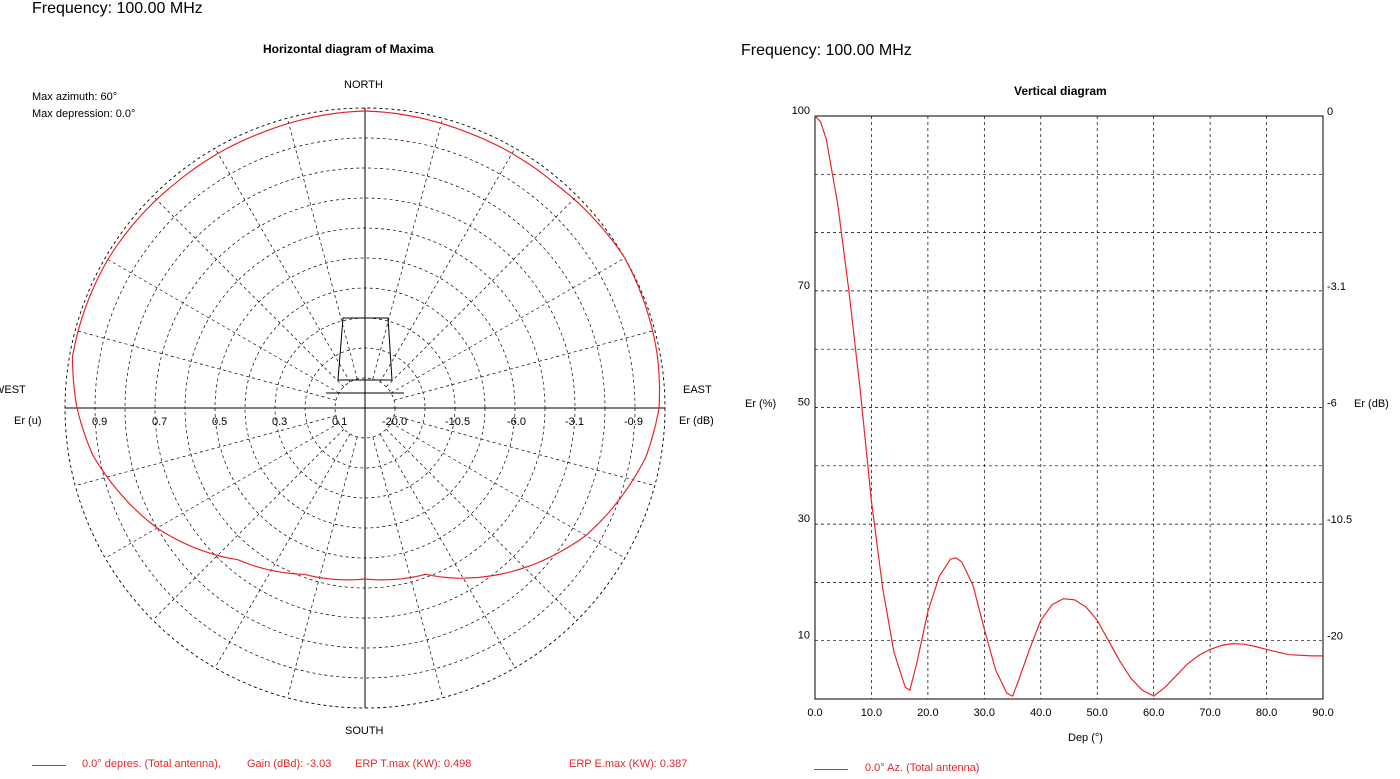 Image resolution: width=1400 pixels, height=779 pixels. Describe the element at coordinates (804, 519) in the screenshot. I see `y-tick-label-left: 30` at that location.